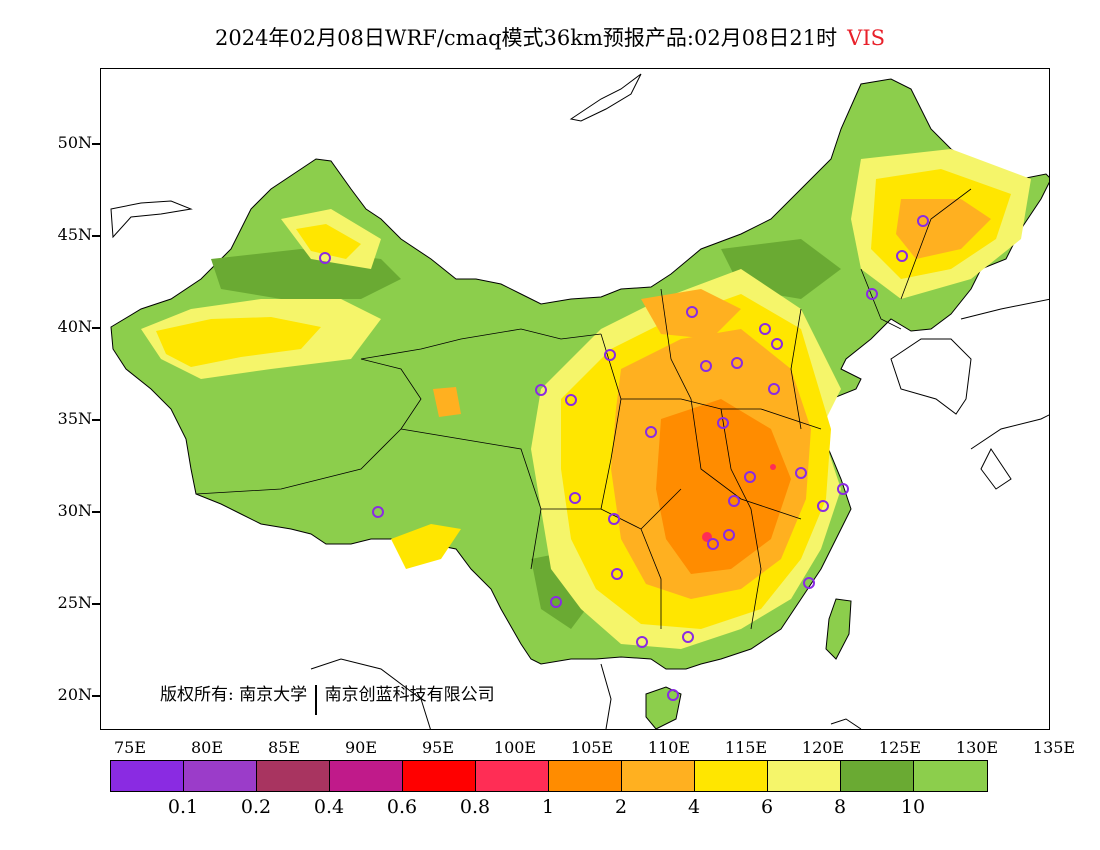 This screenshot has width=1100, height=850. What do you see at coordinates (767, 807) in the screenshot?
I see `colorbar-label: 6` at bounding box center [767, 807].